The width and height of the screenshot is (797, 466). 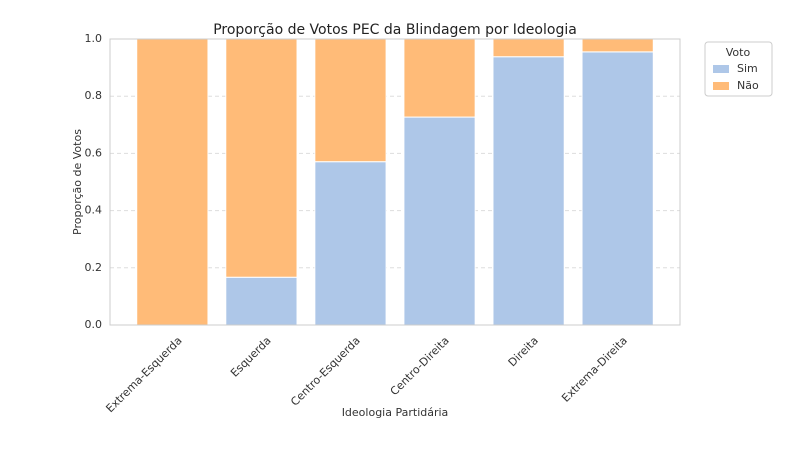 What do you see at coordinates (94, 38) in the screenshot?
I see `y-tick-label: 1.0` at bounding box center [94, 38].